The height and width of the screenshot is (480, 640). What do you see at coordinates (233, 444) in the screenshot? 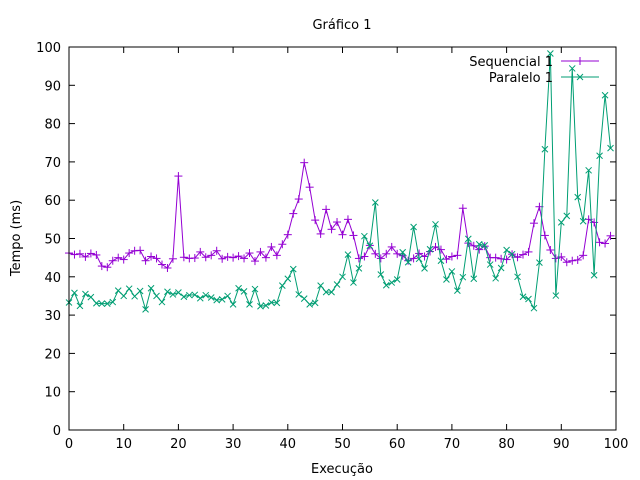
I see `x-tick-label: 30` at bounding box center [233, 444].